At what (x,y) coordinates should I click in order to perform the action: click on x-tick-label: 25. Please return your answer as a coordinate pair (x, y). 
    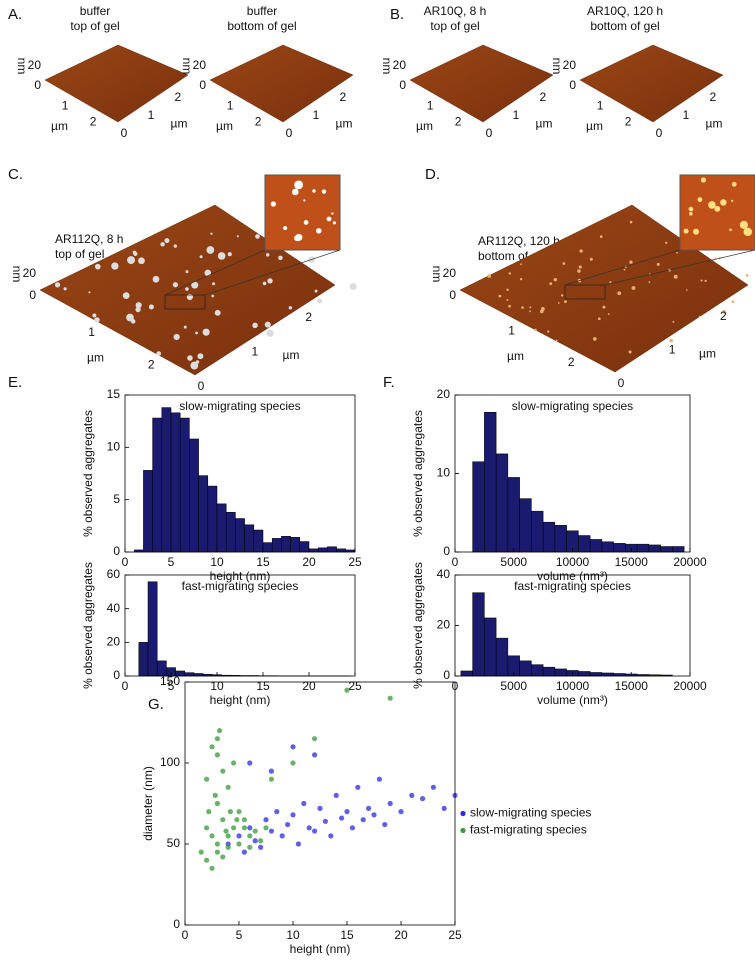
    Looking at the image, I should click on (355, 562).